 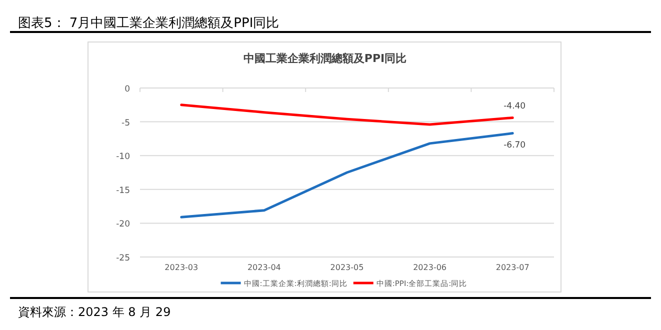 I want to click on data-label: -6.70, so click(x=515, y=145).